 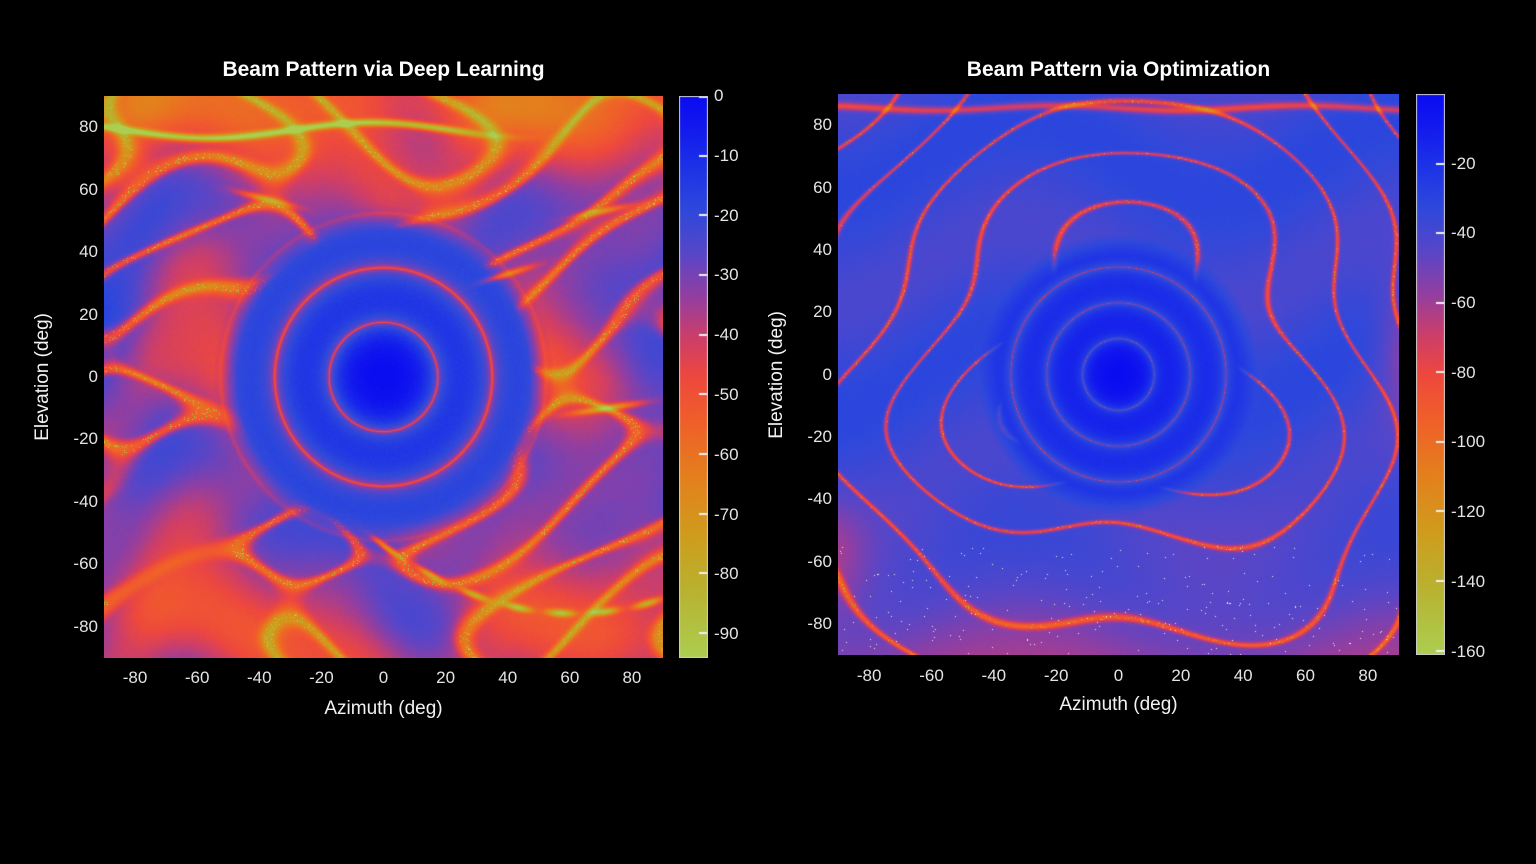 What do you see at coordinates (726, 634) in the screenshot?
I see `colorbar-tick-label: -90` at bounding box center [726, 634].